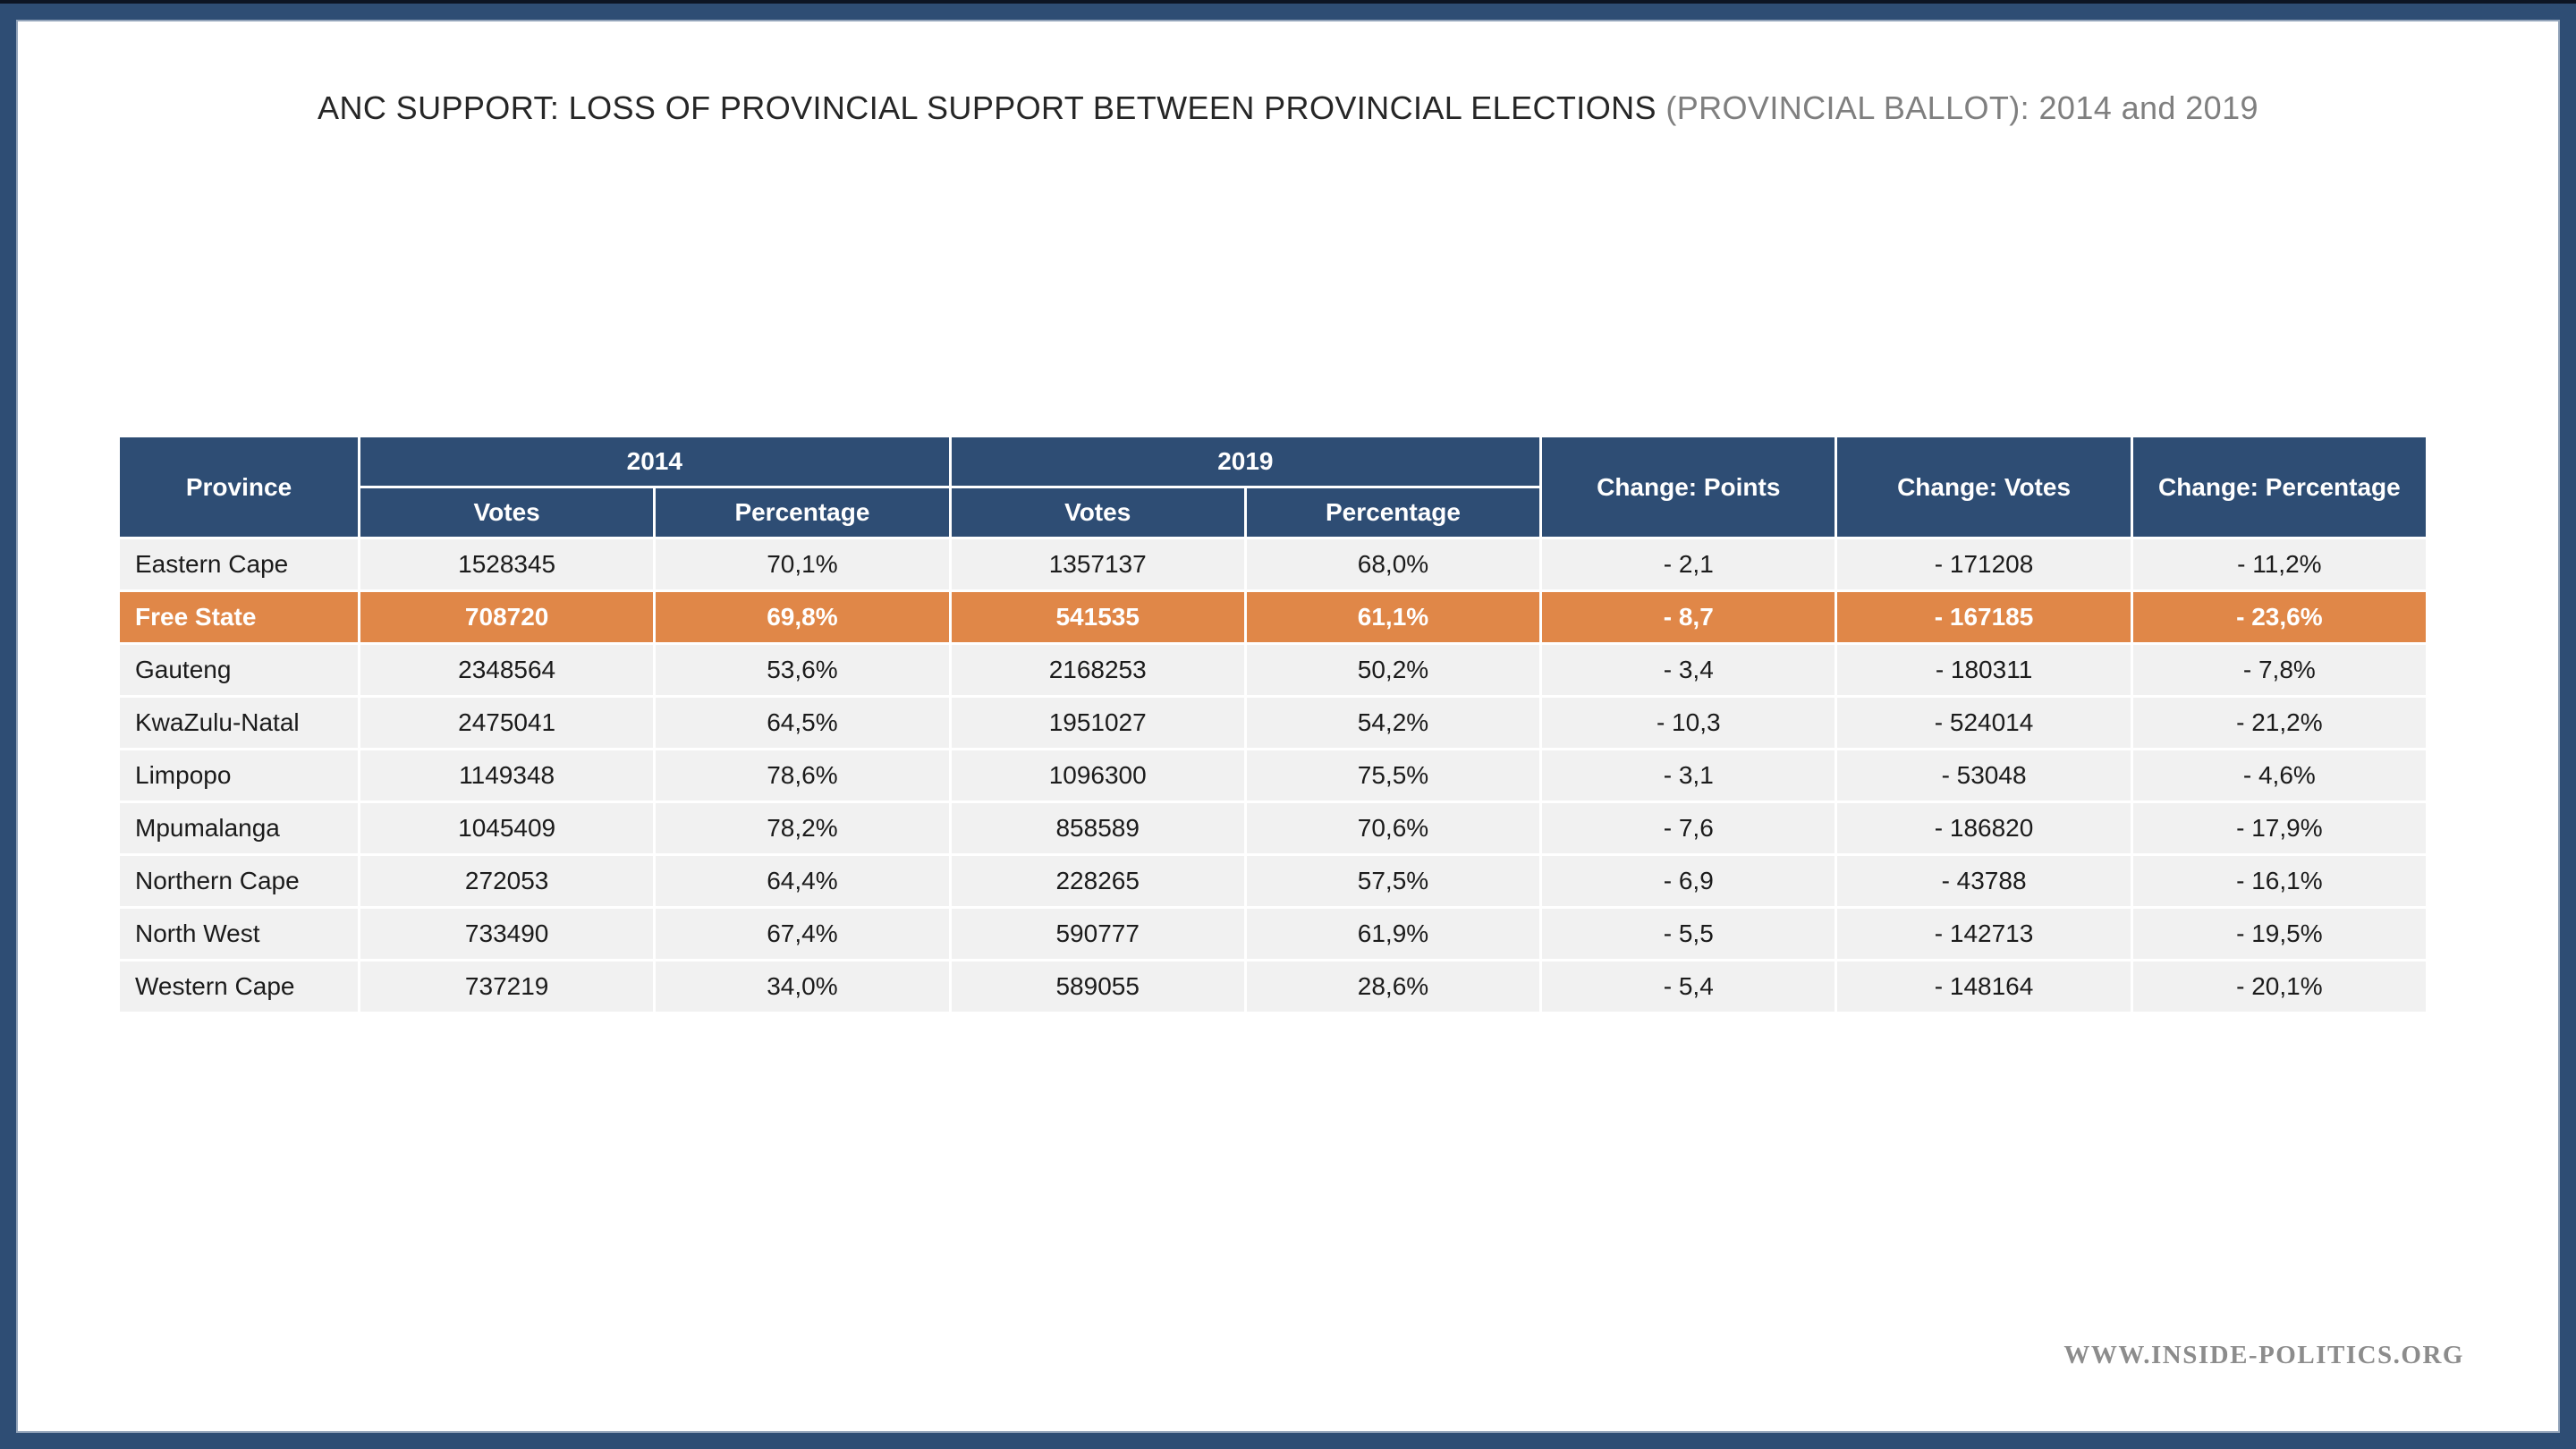  What do you see at coordinates (1097, 987) in the screenshot?
I see `cell-votes-2019: 589055` at bounding box center [1097, 987].